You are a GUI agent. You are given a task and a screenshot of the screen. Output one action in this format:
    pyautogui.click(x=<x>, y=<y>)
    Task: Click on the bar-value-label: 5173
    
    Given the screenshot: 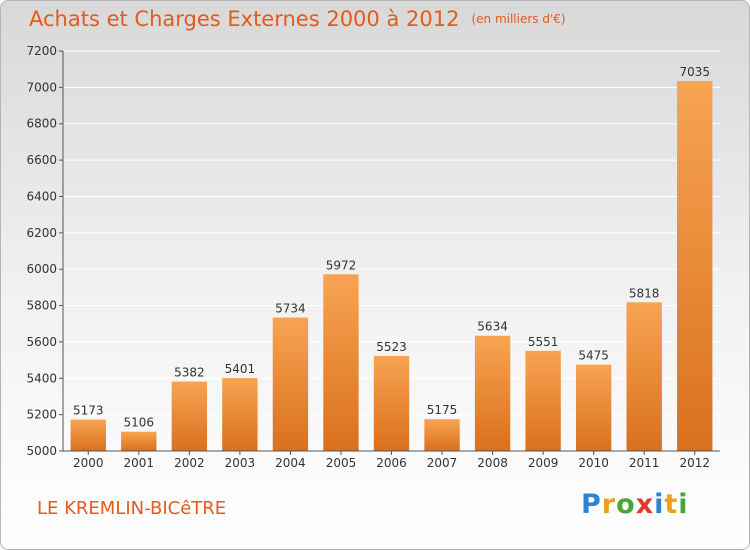 What is the action you would take?
    pyautogui.click(x=88, y=411)
    